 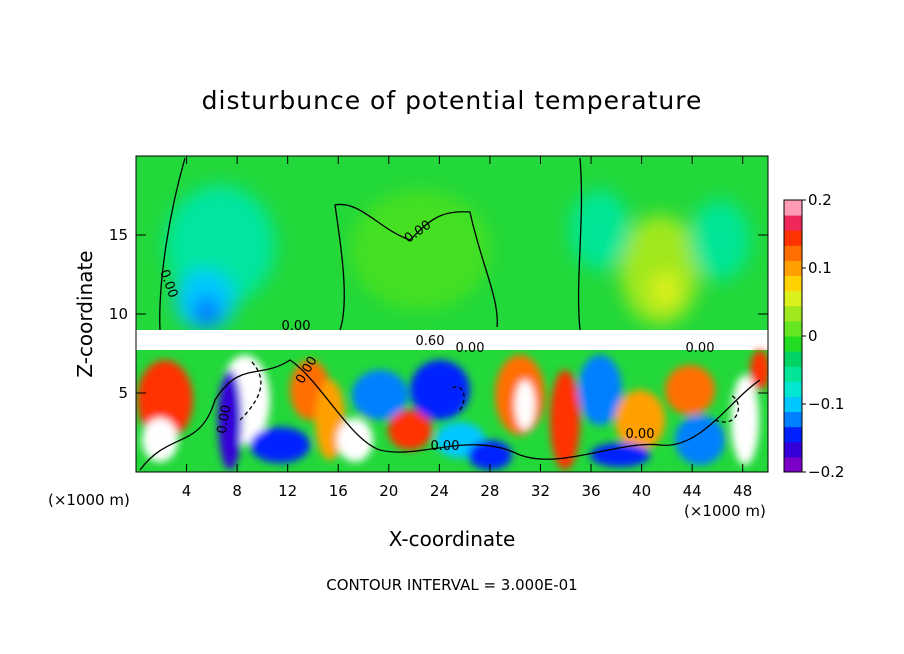 What do you see at coordinates (725, 511) in the screenshot?
I see `x-unit-label-right: (×1000 m)` at bounding box center [725, 511].